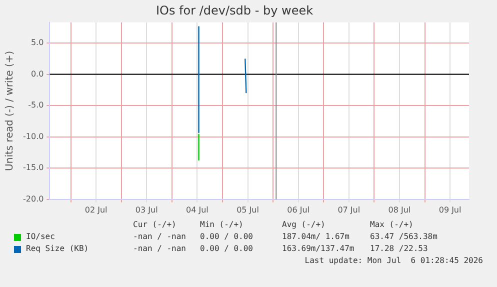  Describe the element at coordinates (33, 167) in the screenshot. I see `y-tick-label: -15.0` at that location.